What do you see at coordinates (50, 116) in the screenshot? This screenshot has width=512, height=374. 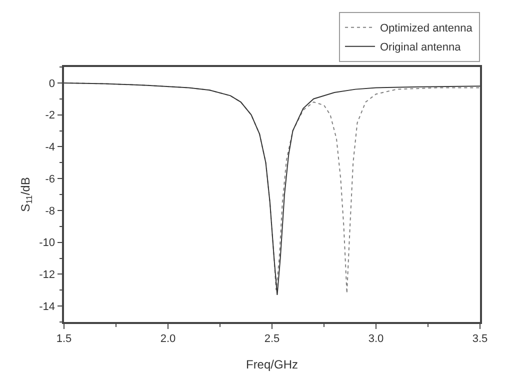 I see `y-tick-label: -2` at bounding box center [50, 116].